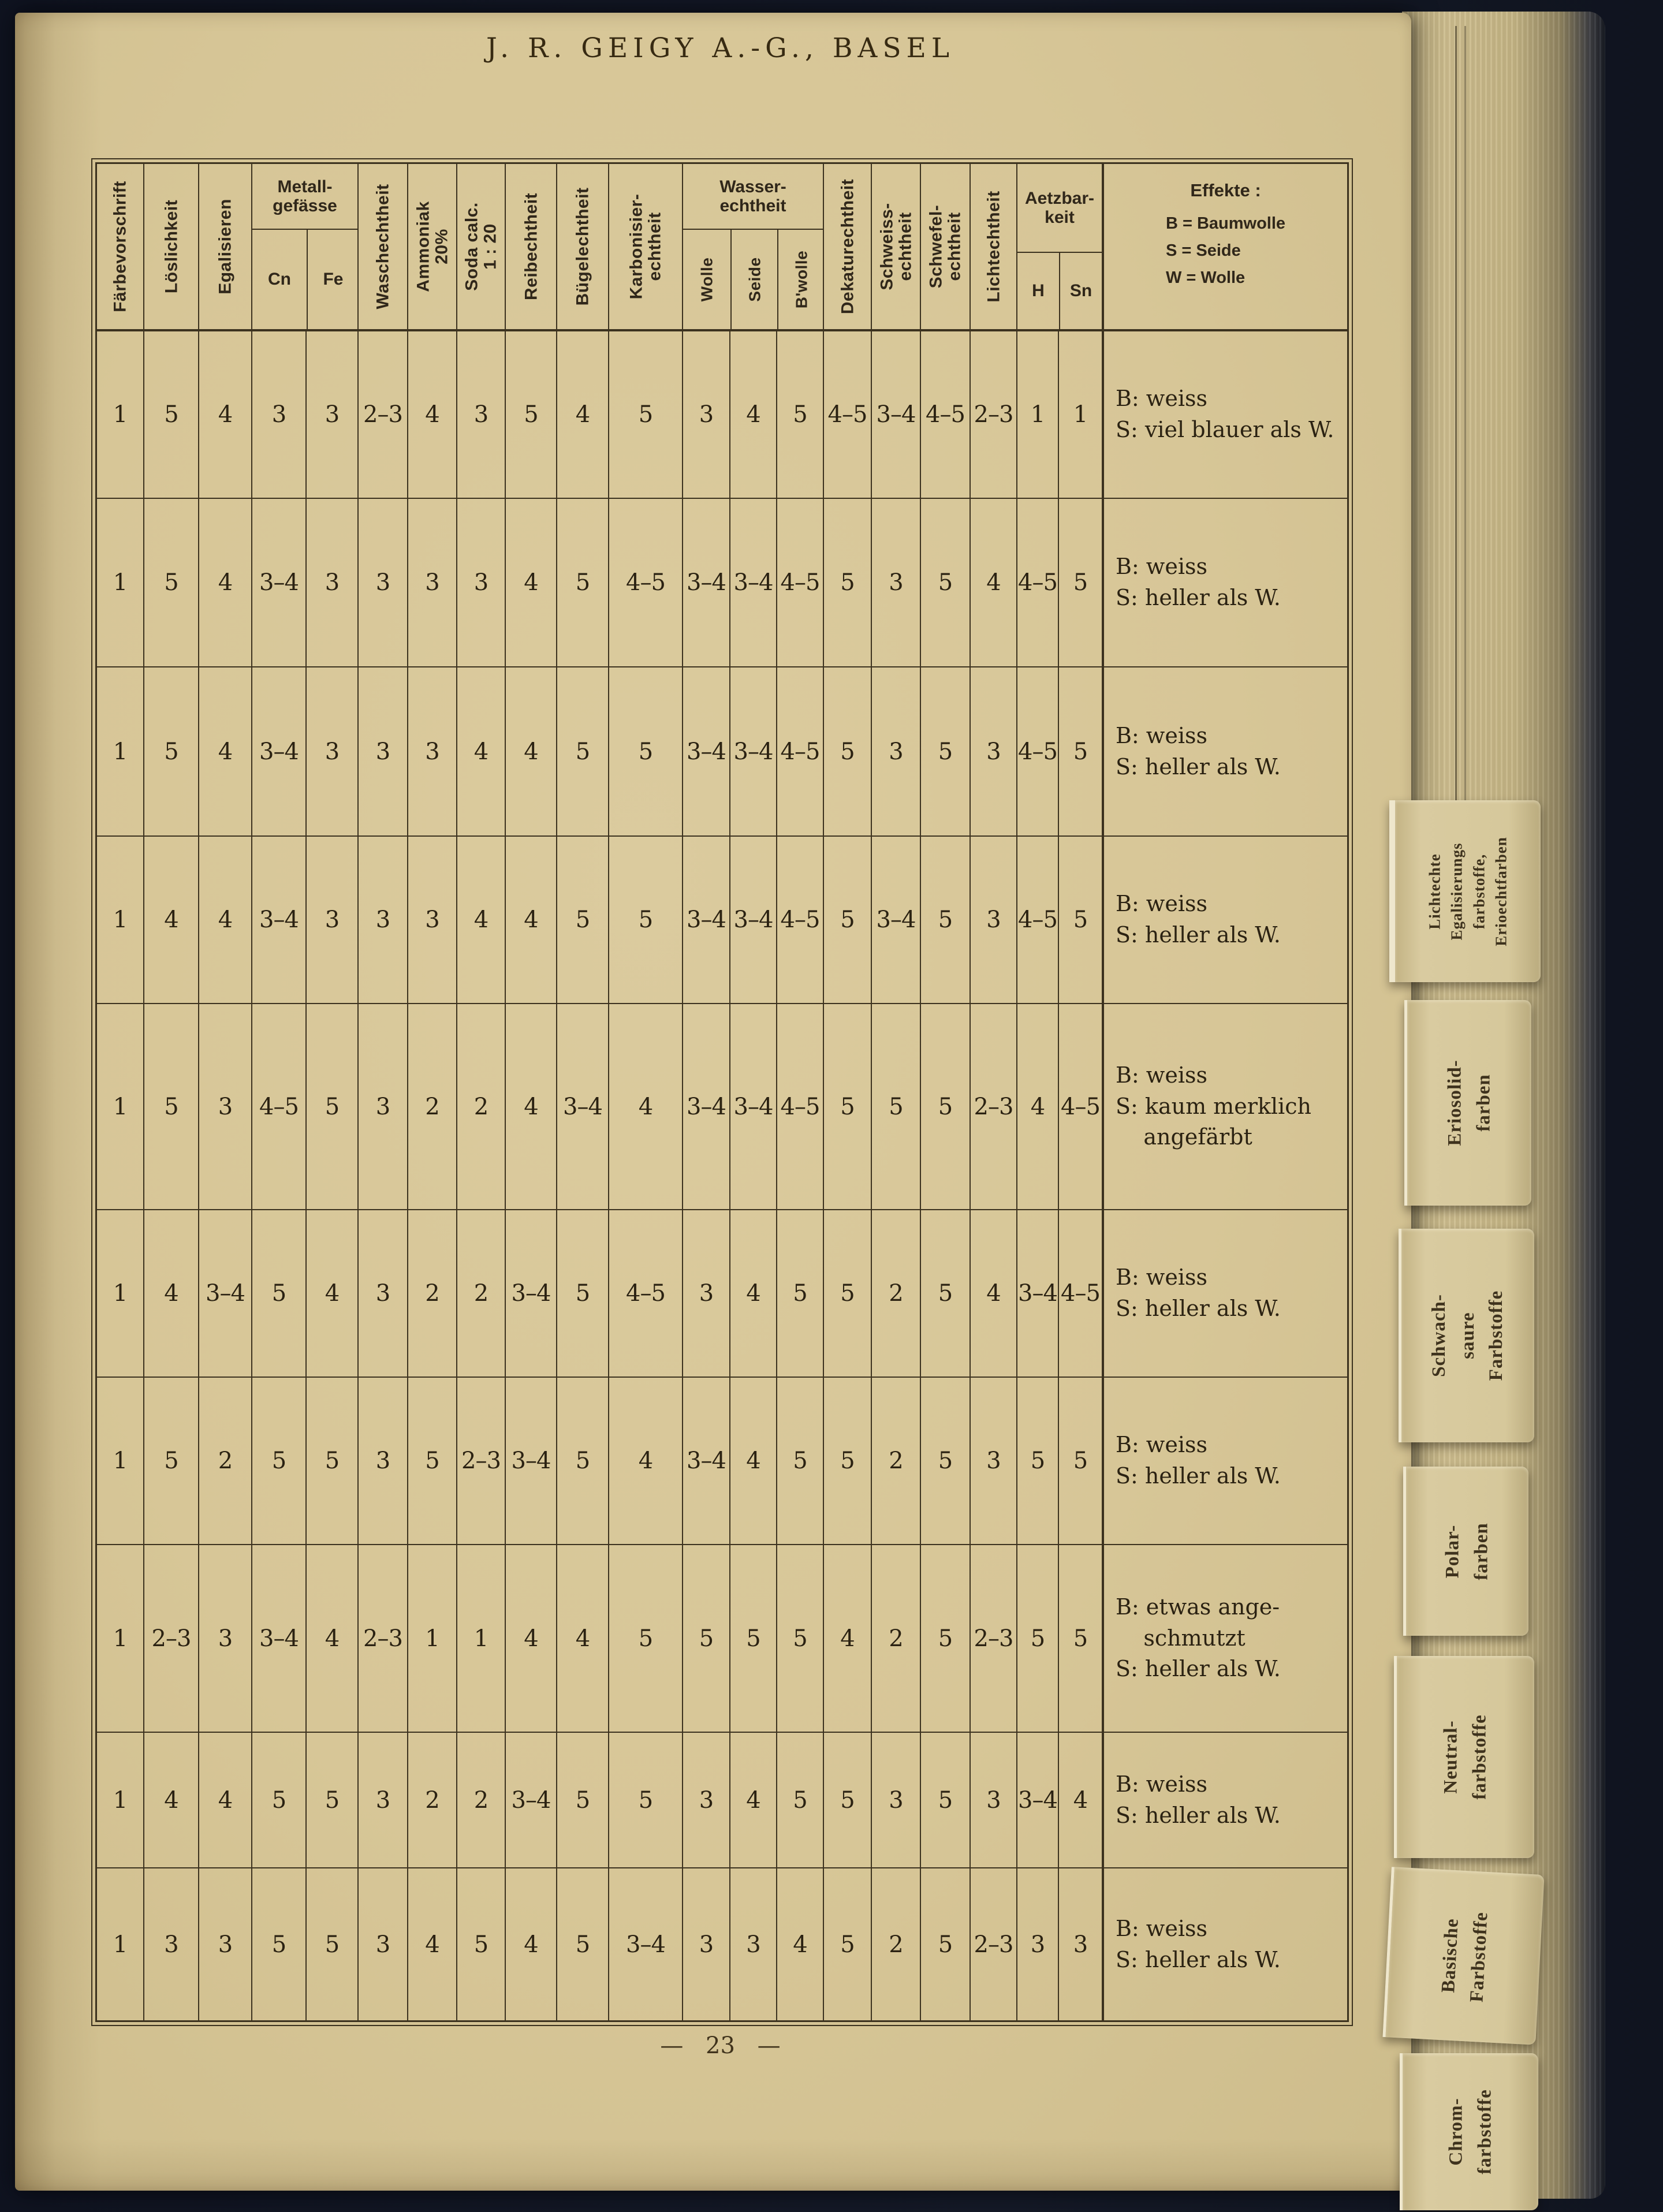 This screenshot has width=1663, height=2212. I want to click on col-header-seide: Seide, so click(754, 279).